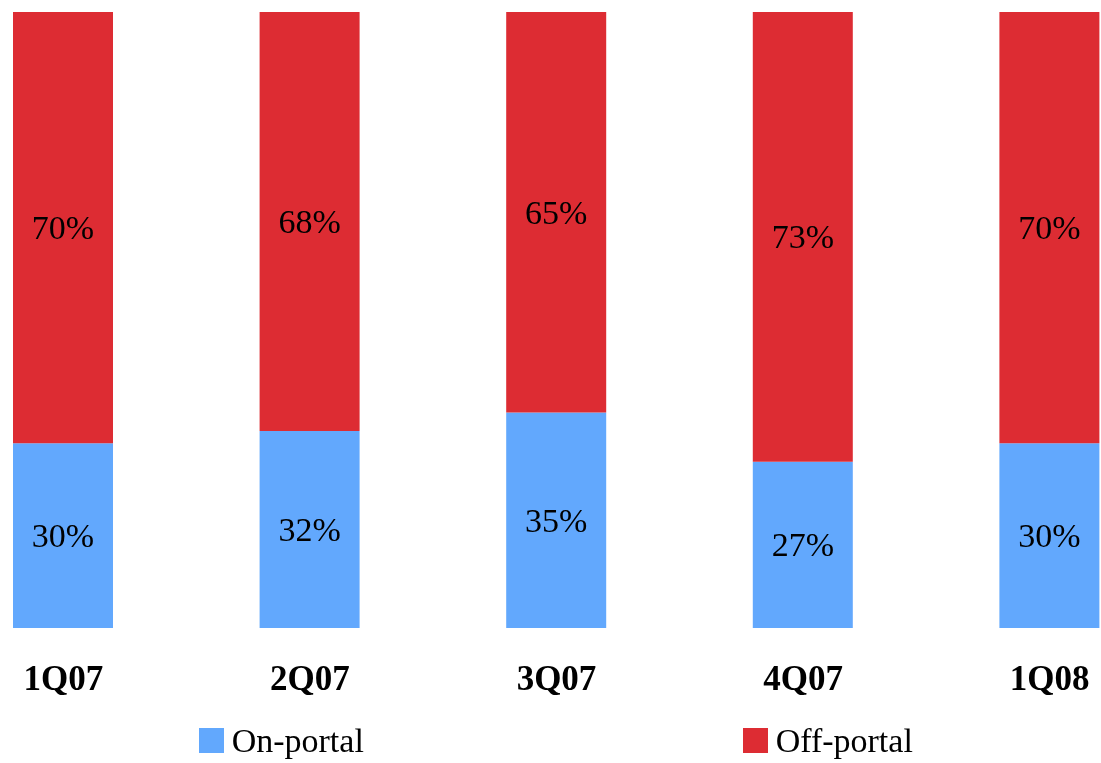  I want to click on x-tick-label: 1Q08, so click(1049, 678).